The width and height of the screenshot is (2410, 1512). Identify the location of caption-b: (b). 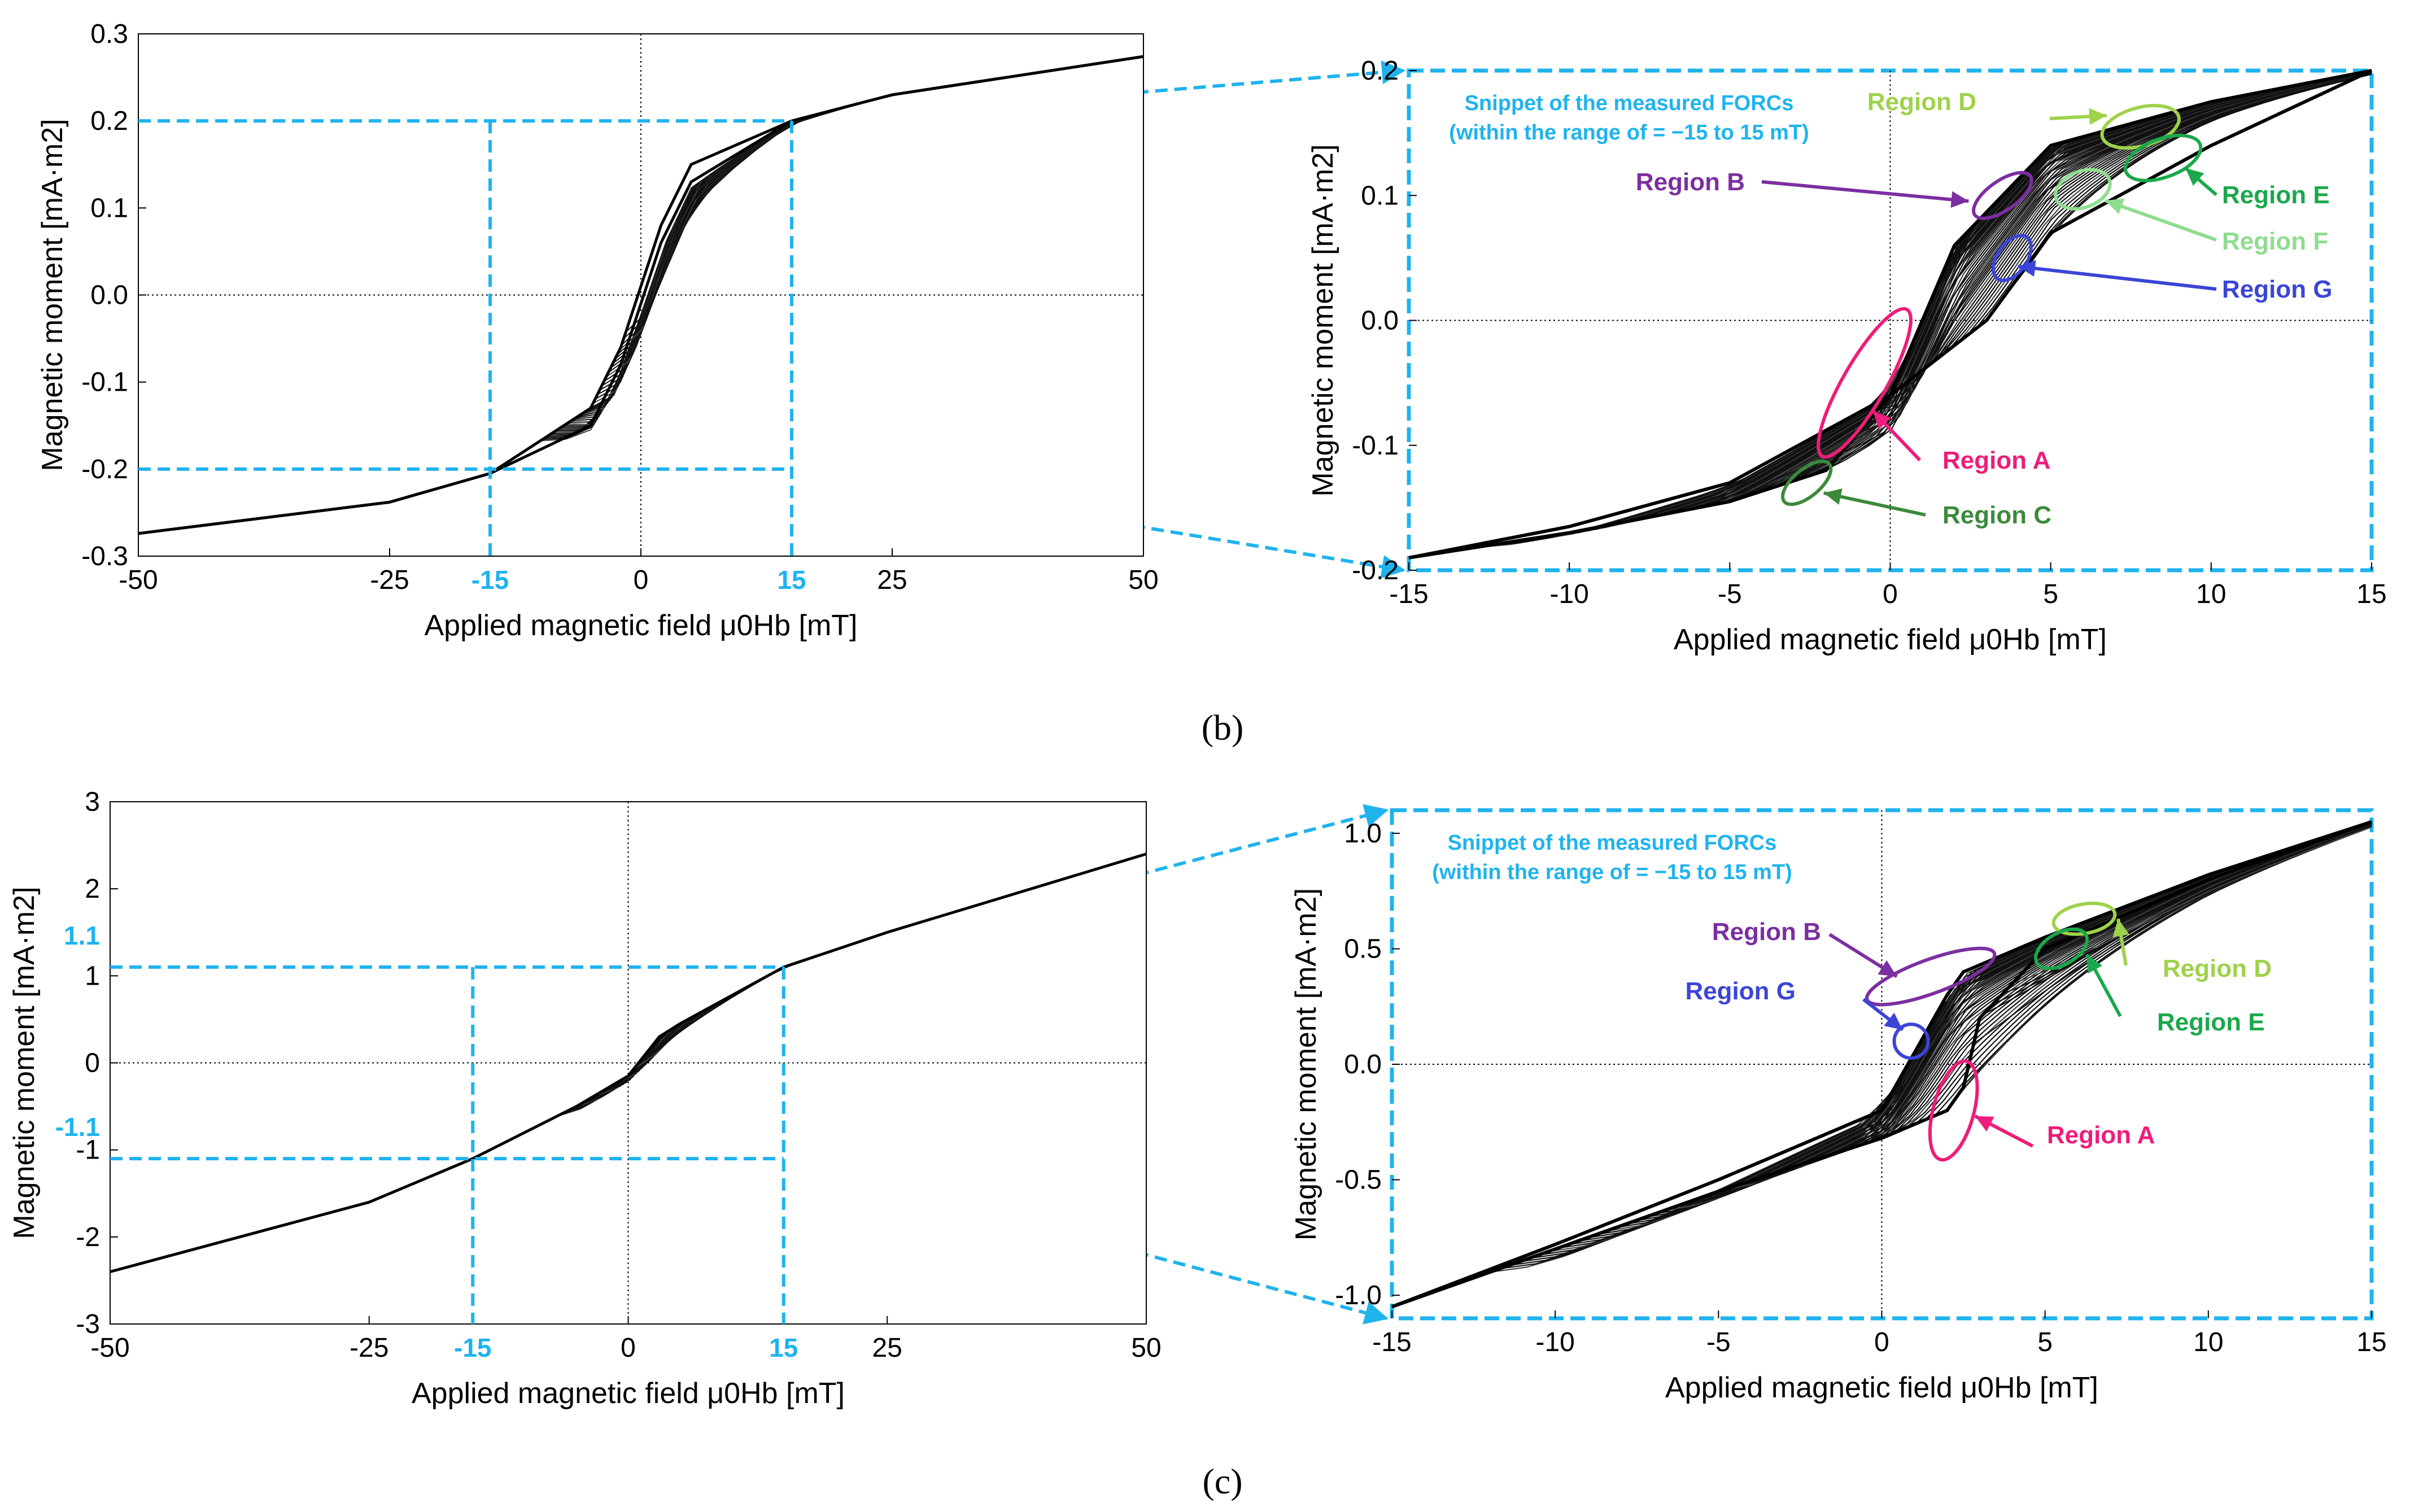
(1223, 727).